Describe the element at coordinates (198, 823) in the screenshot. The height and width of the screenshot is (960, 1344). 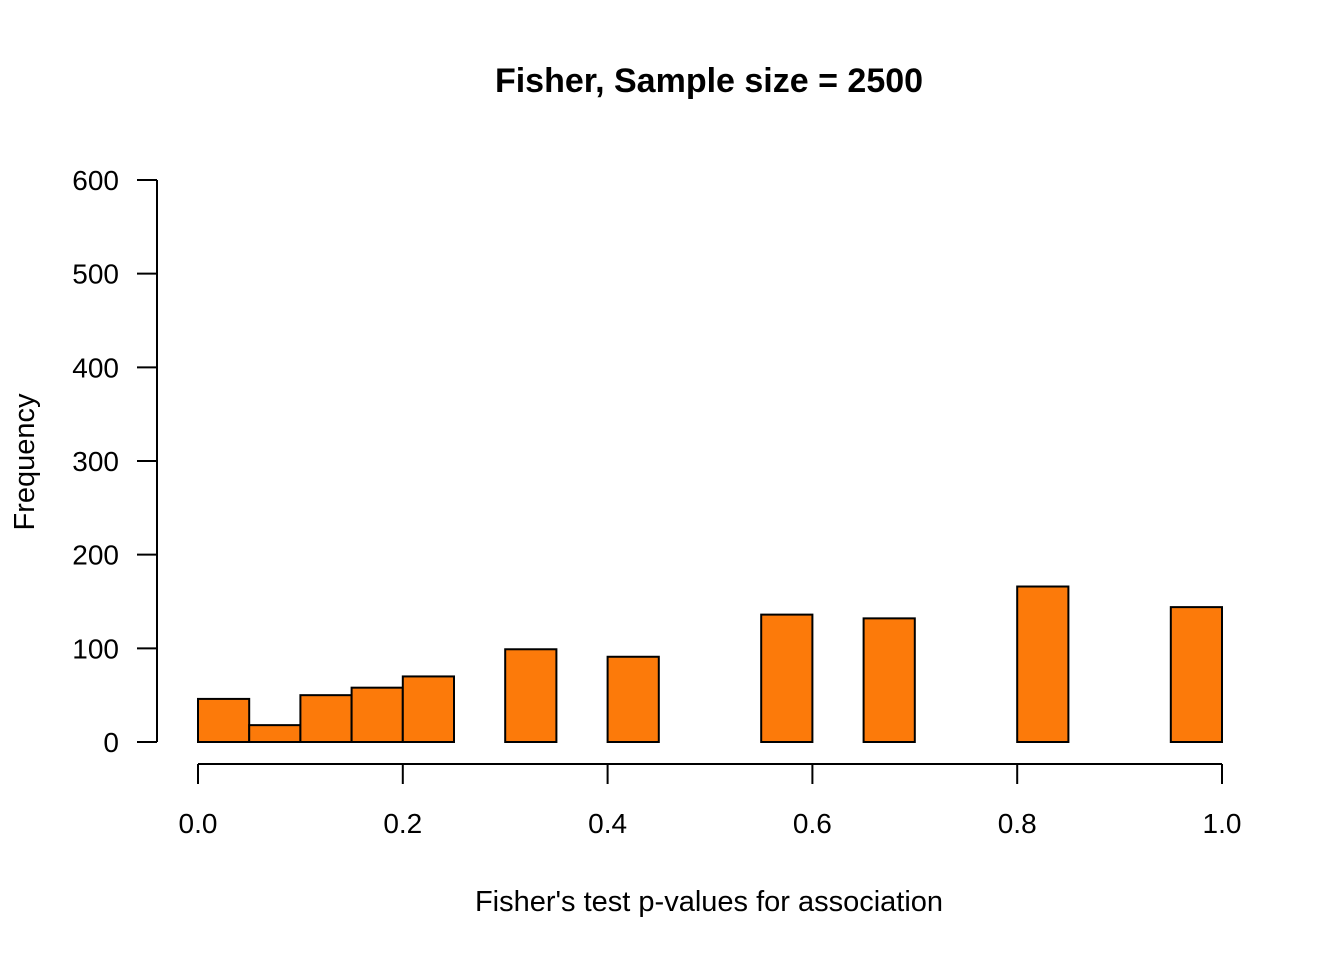
I see `x-tick-label: 0.0` at that location.